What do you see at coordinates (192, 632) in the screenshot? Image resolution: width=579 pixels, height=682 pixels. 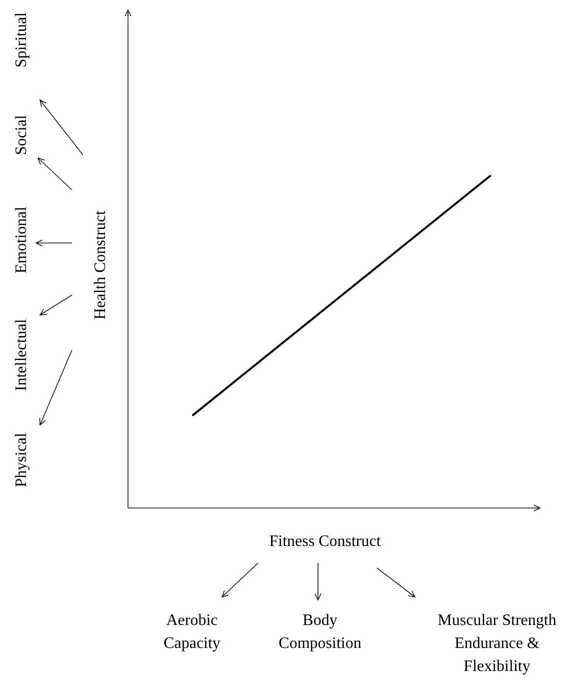 I see `text: Aerobic Capacity` at bounding box center [192, 632].